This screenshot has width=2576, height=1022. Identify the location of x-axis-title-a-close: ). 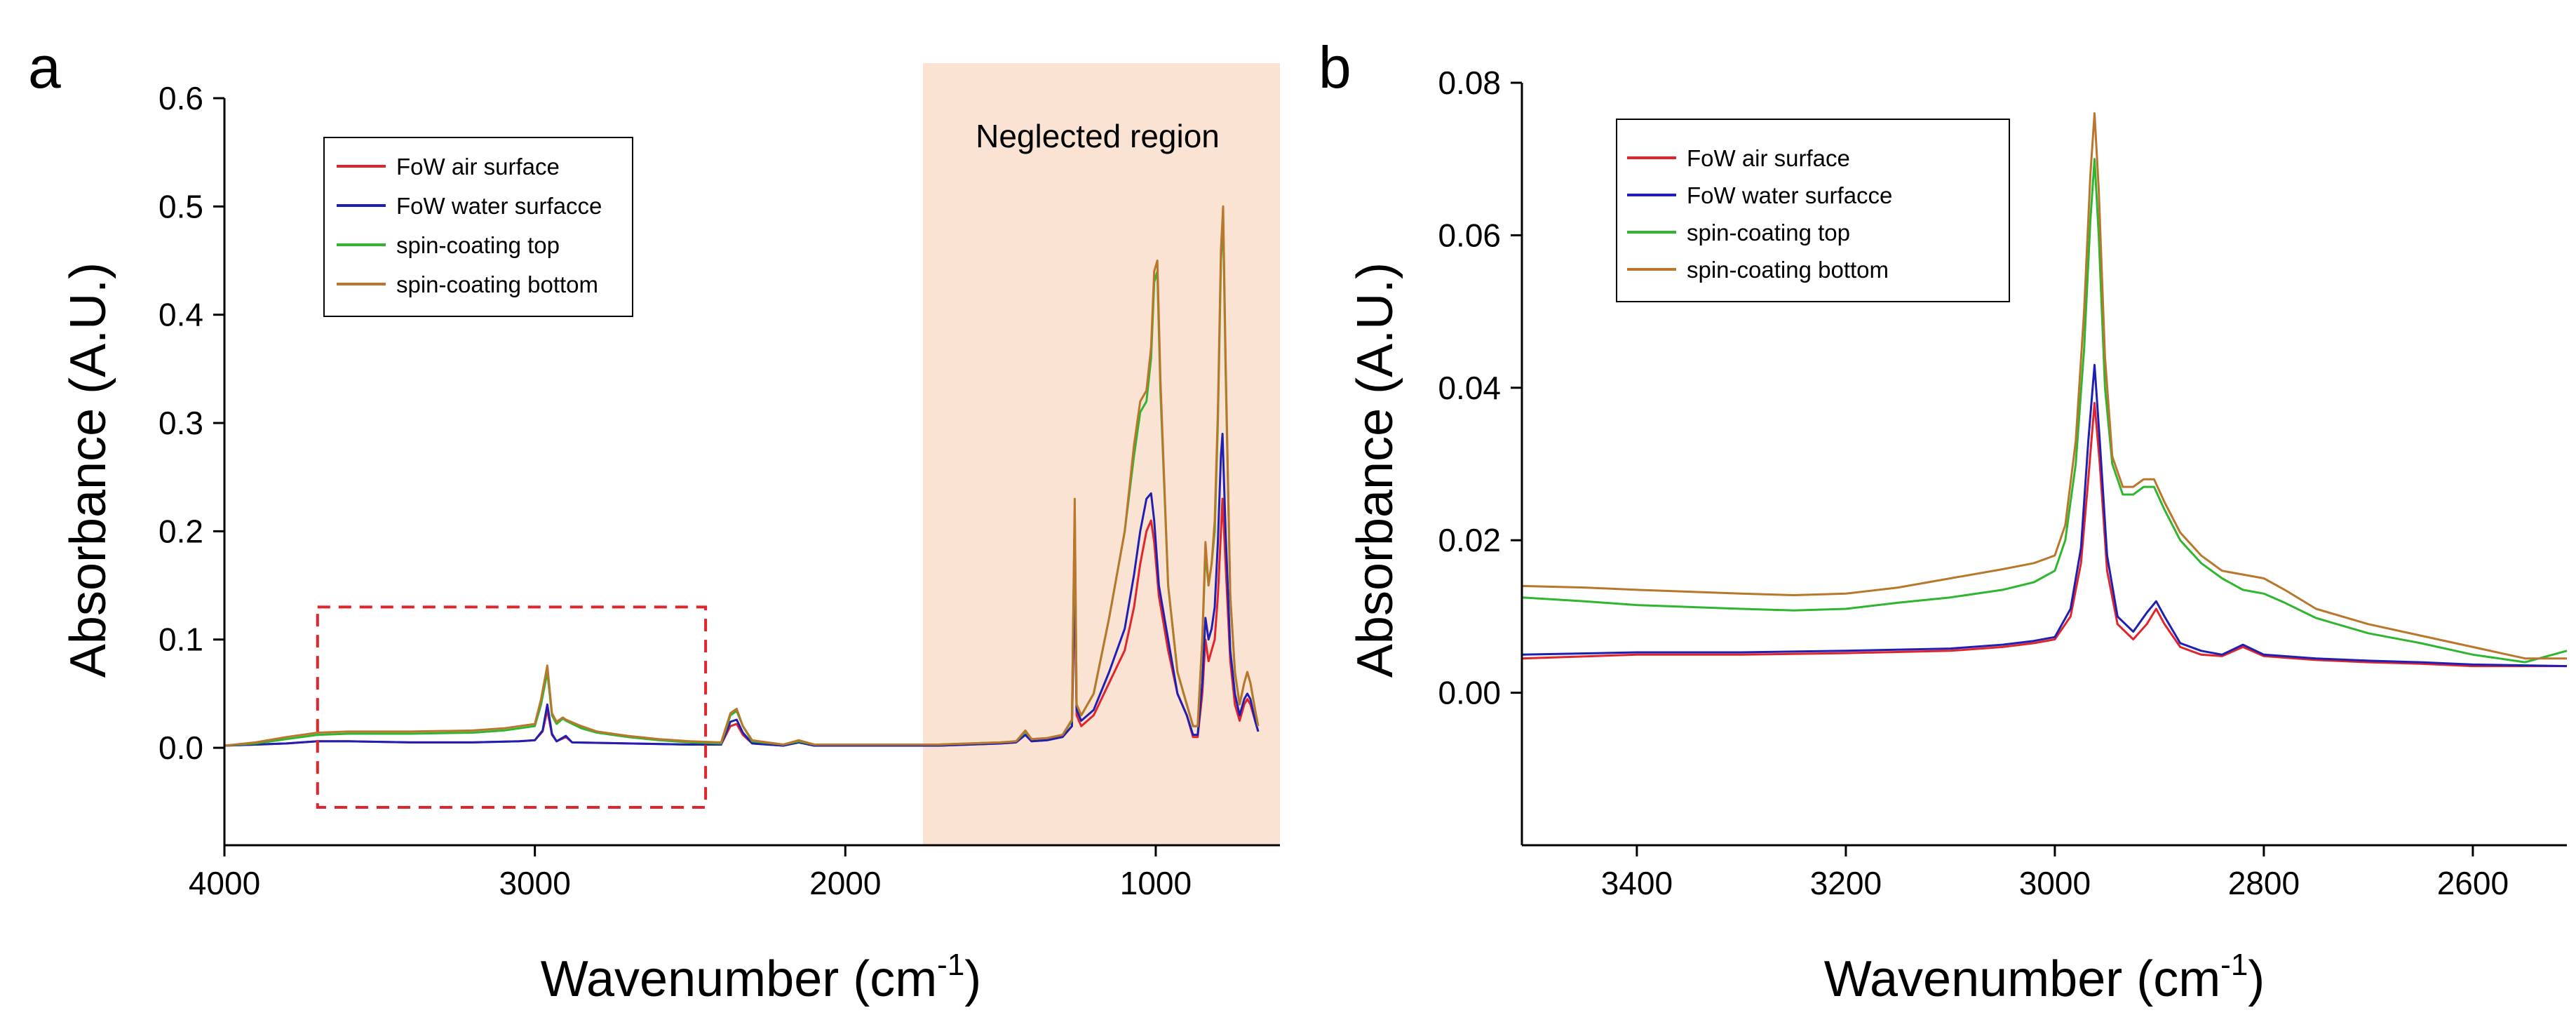
(972, 979).